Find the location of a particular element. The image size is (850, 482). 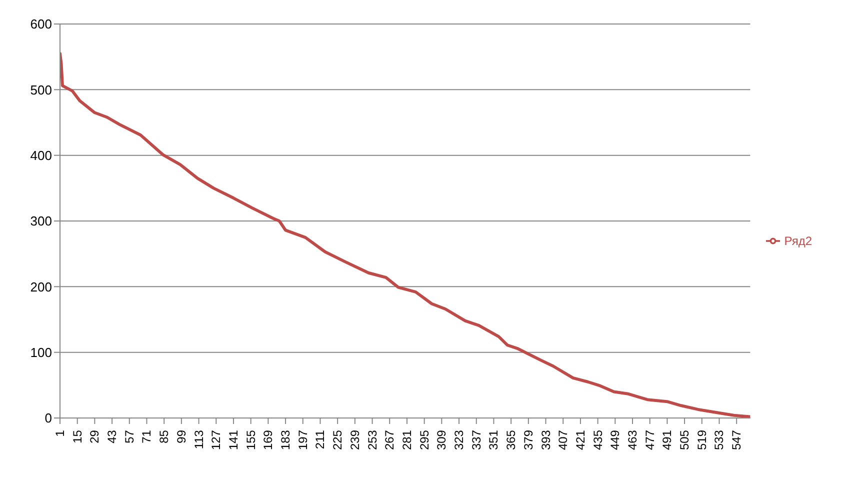

x-tick-label: 519 is located at coordinates (701, 440).